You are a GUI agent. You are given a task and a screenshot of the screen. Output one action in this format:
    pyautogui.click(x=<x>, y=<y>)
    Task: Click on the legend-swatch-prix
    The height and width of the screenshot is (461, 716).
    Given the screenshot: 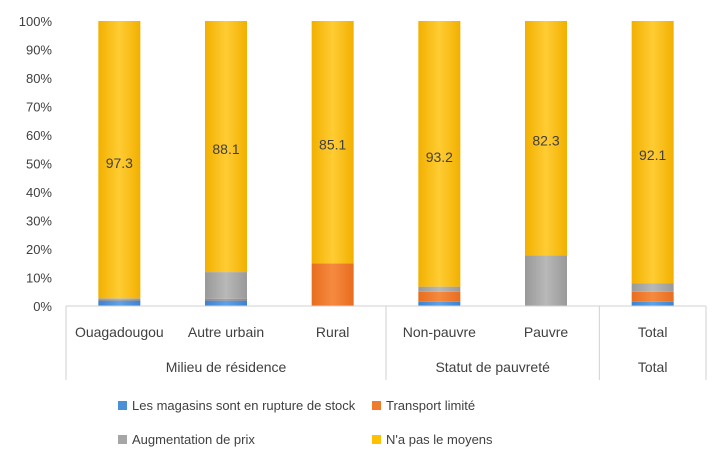 What is the action you would take?
    pyautogui.click(x=122, y=439)
    